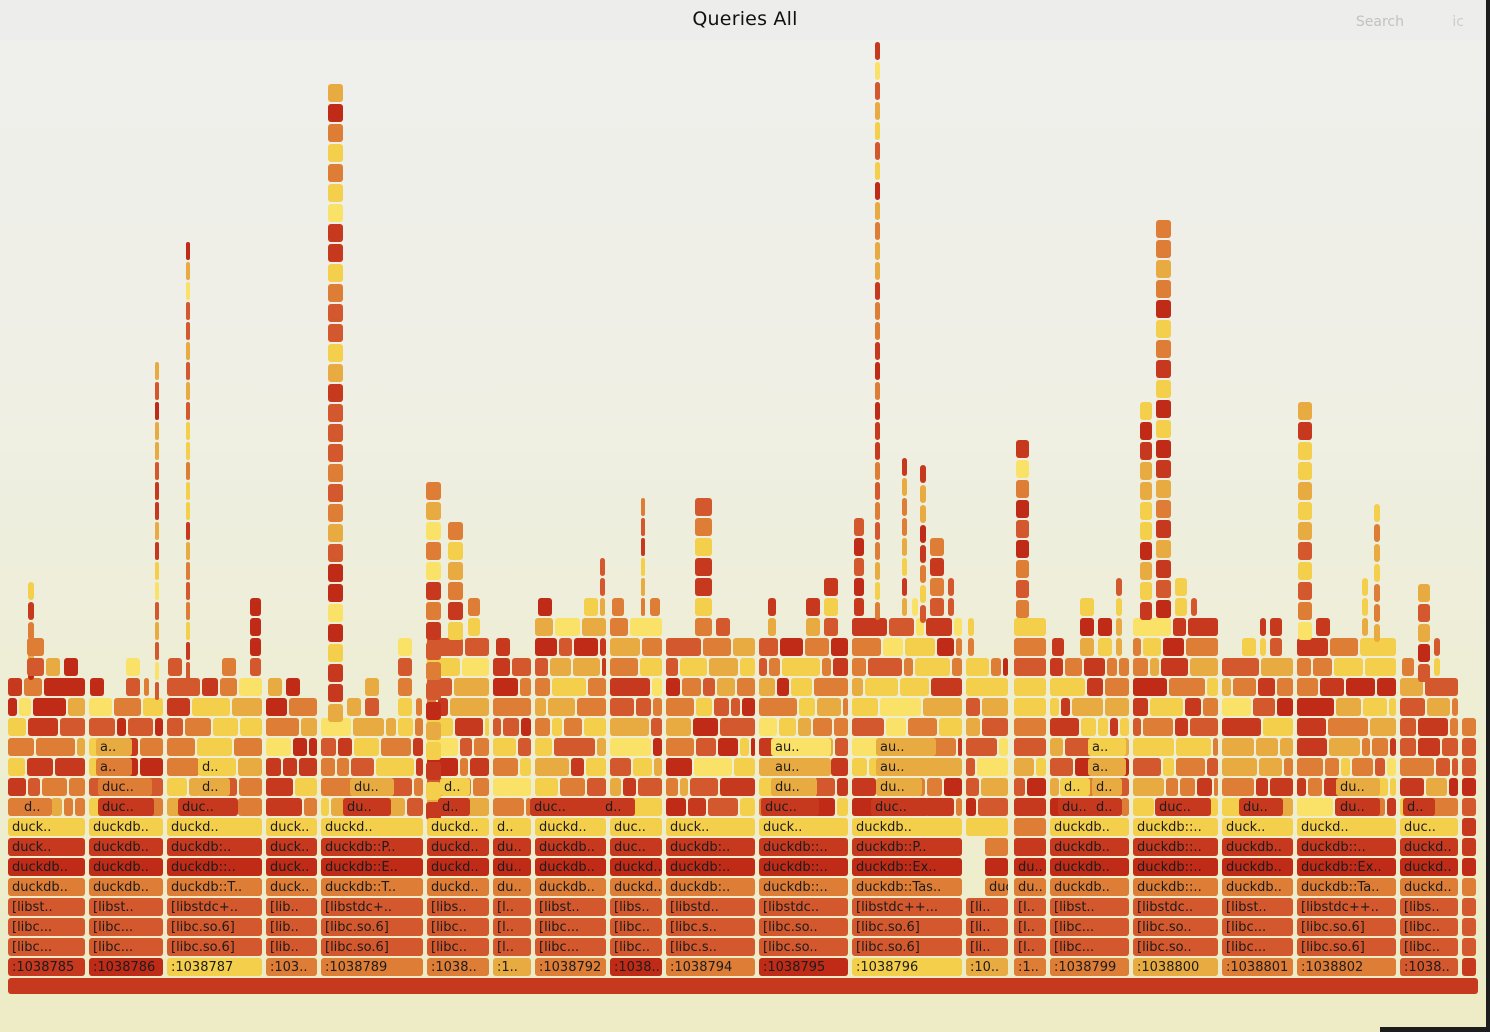 The height and width of the screenshot is (1032, 1490). Describe the element at coordinates (1429, 947) in the screenshot. I see `flame-block: [libc..` at that location.